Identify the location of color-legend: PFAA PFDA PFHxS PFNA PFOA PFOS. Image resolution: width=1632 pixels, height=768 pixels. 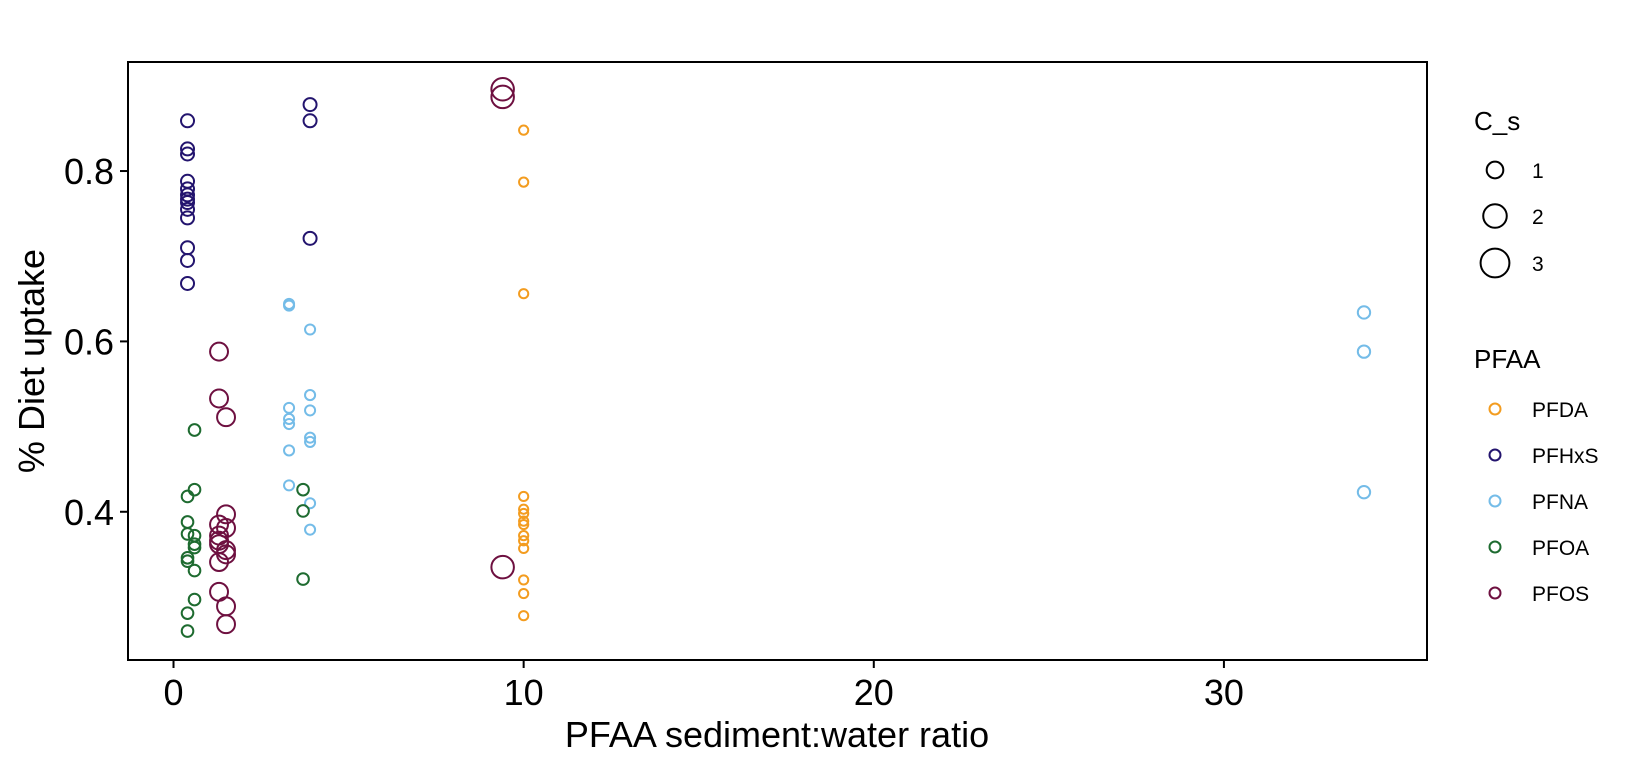
(1536, 475).